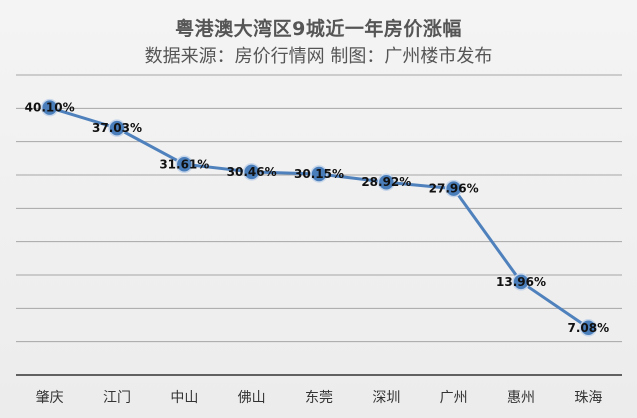 The image size is (637, 418). I want to click on x-tick-labels: 肇庆 江门 中山 佛山 东莞 深圳 广州 惠州 珠海, so click(319, 398).